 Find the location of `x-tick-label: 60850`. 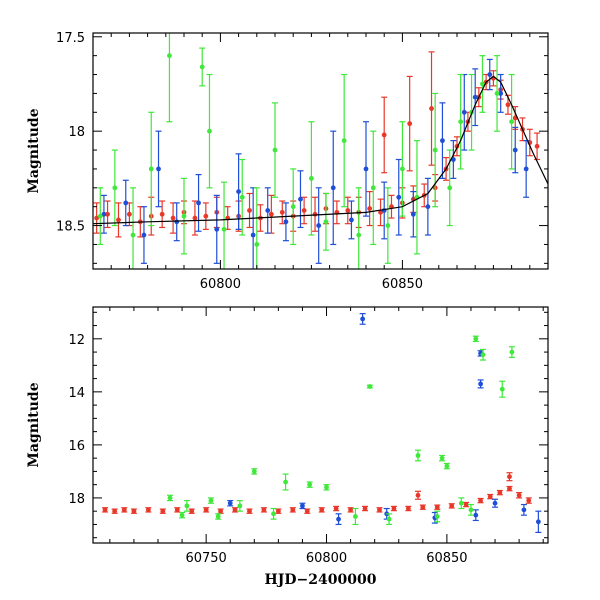

x-tick-label: 60850 is located at coordinates (402, 284).